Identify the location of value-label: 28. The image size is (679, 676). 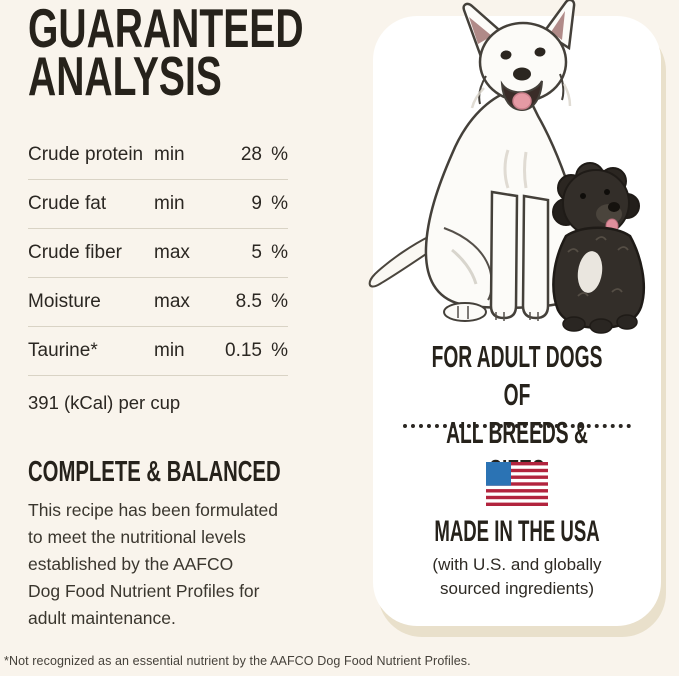
(251, 154).